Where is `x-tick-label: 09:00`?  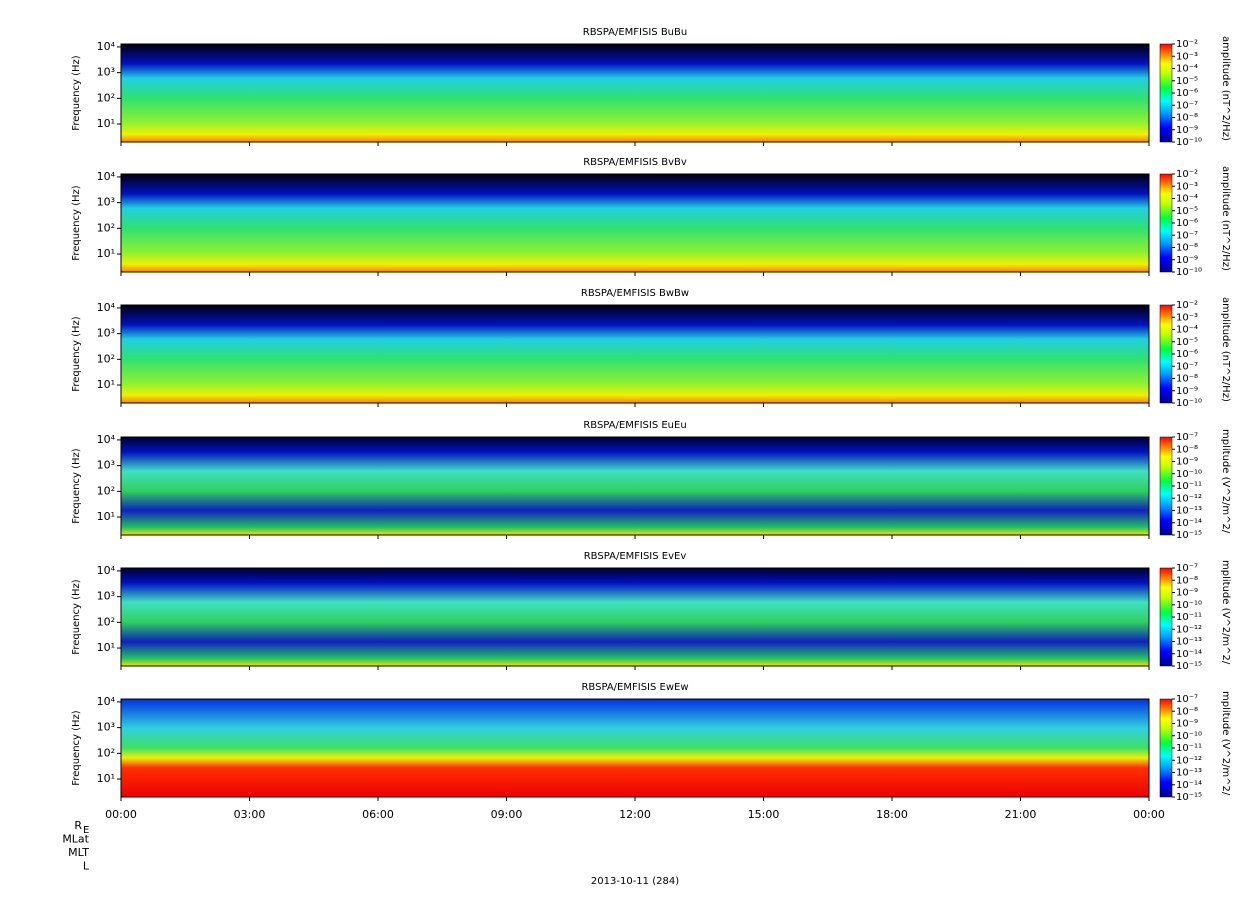 x-tick-label: 09:00 is located at coordinates (507, 814).